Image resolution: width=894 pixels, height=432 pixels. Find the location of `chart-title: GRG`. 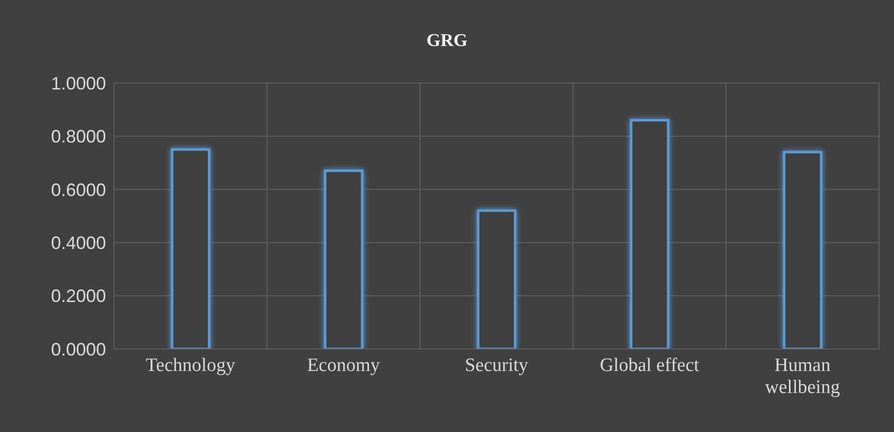

chart-title: GRG is located at coordinates (446, 40).